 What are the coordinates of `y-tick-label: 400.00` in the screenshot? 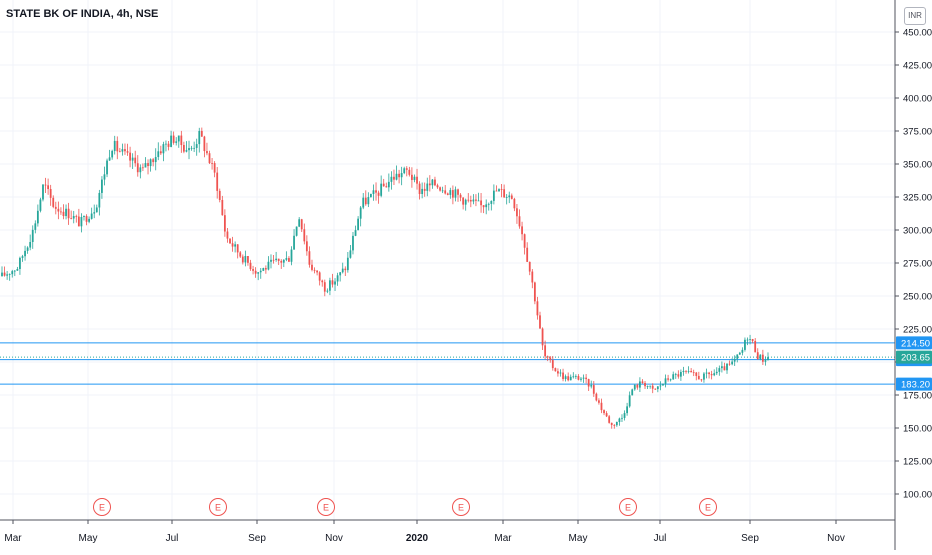 It's located at (917, 99).